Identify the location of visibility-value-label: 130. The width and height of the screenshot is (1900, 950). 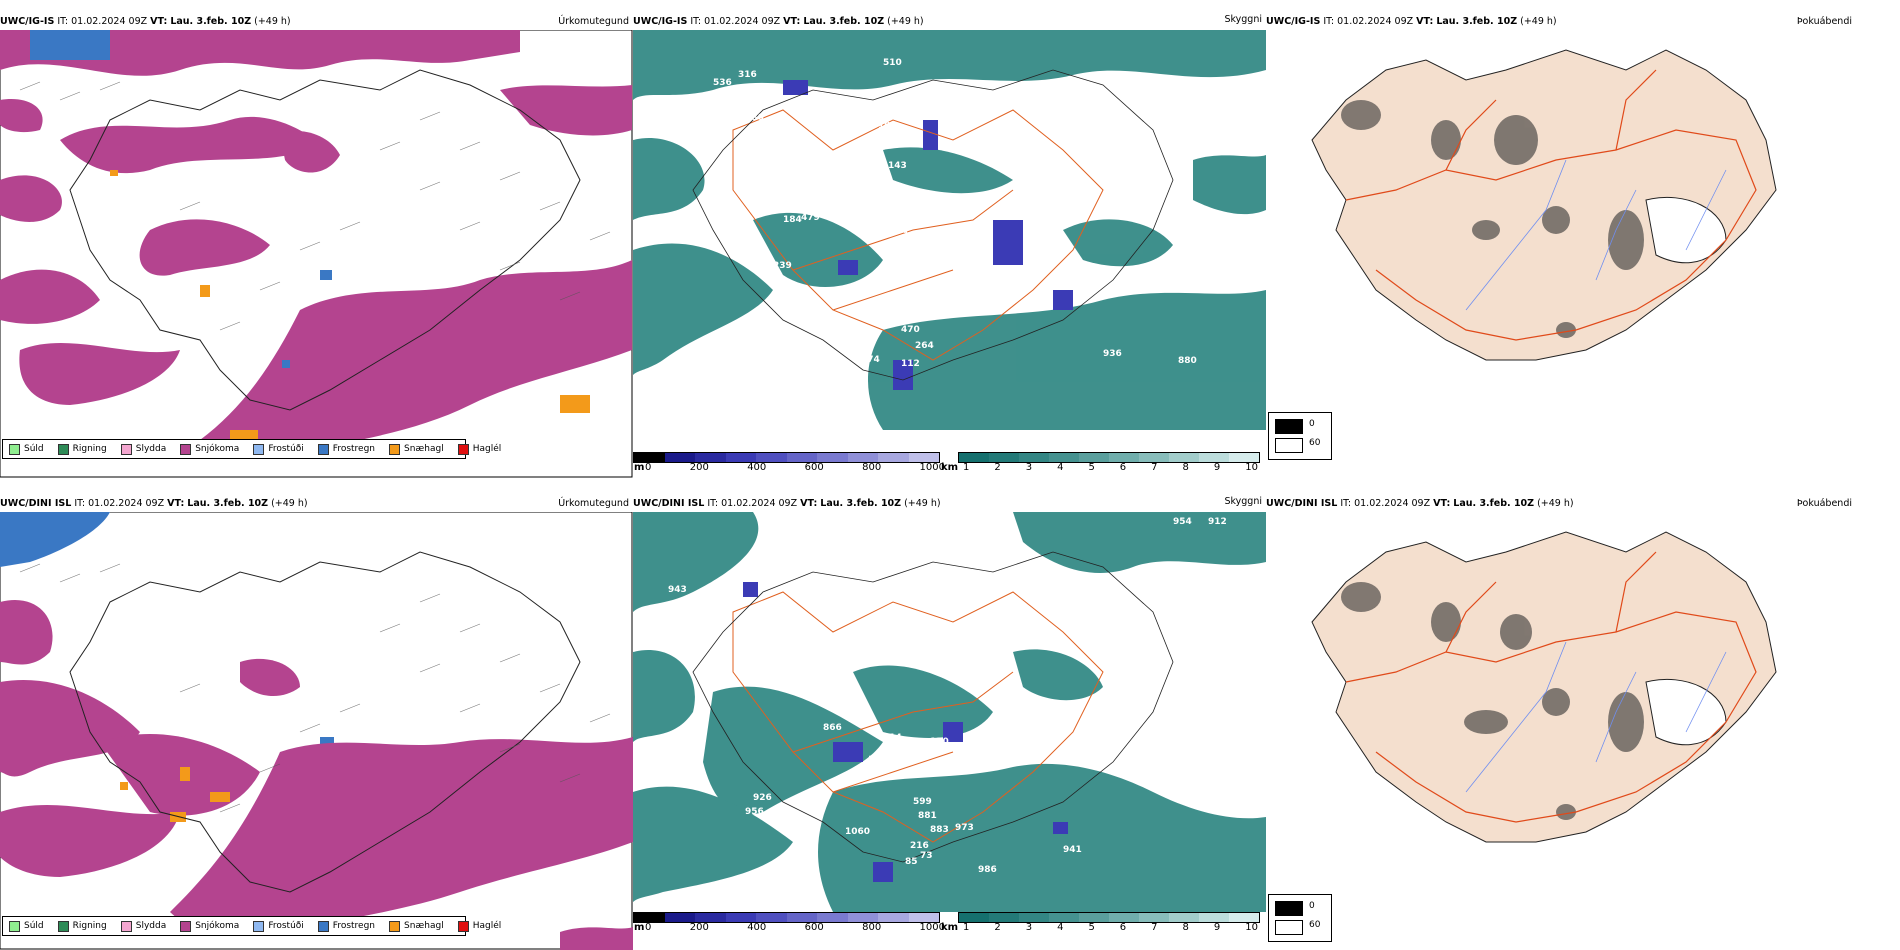
(912, 746).